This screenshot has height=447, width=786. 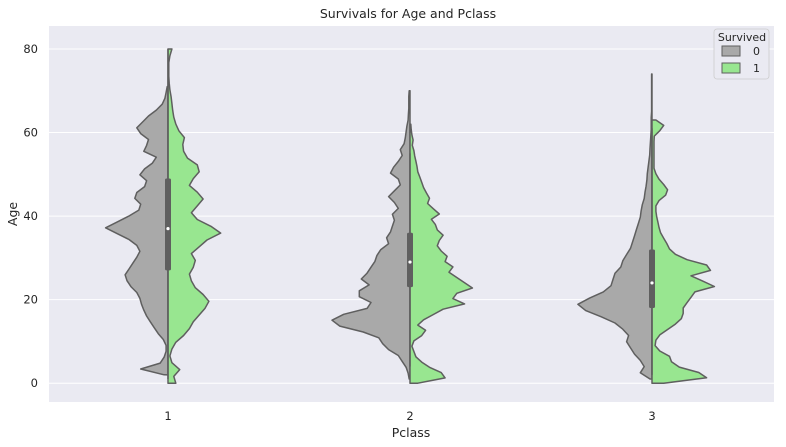 I want to click on y-tick-label: 20, so click(x=30, y=300).